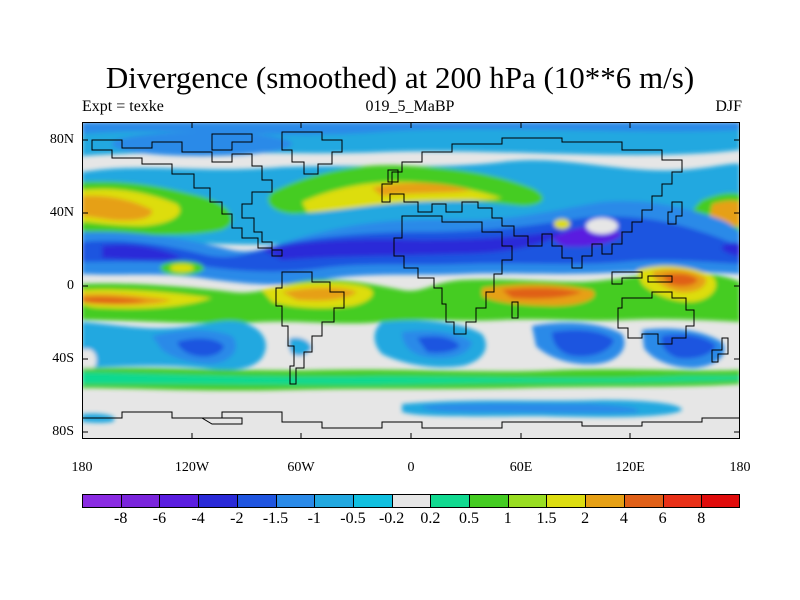 The image size is (800, 600). Describe the element at coordinates (314, 518) in the screenshot. I see `colorbar-label: -1` at that location.